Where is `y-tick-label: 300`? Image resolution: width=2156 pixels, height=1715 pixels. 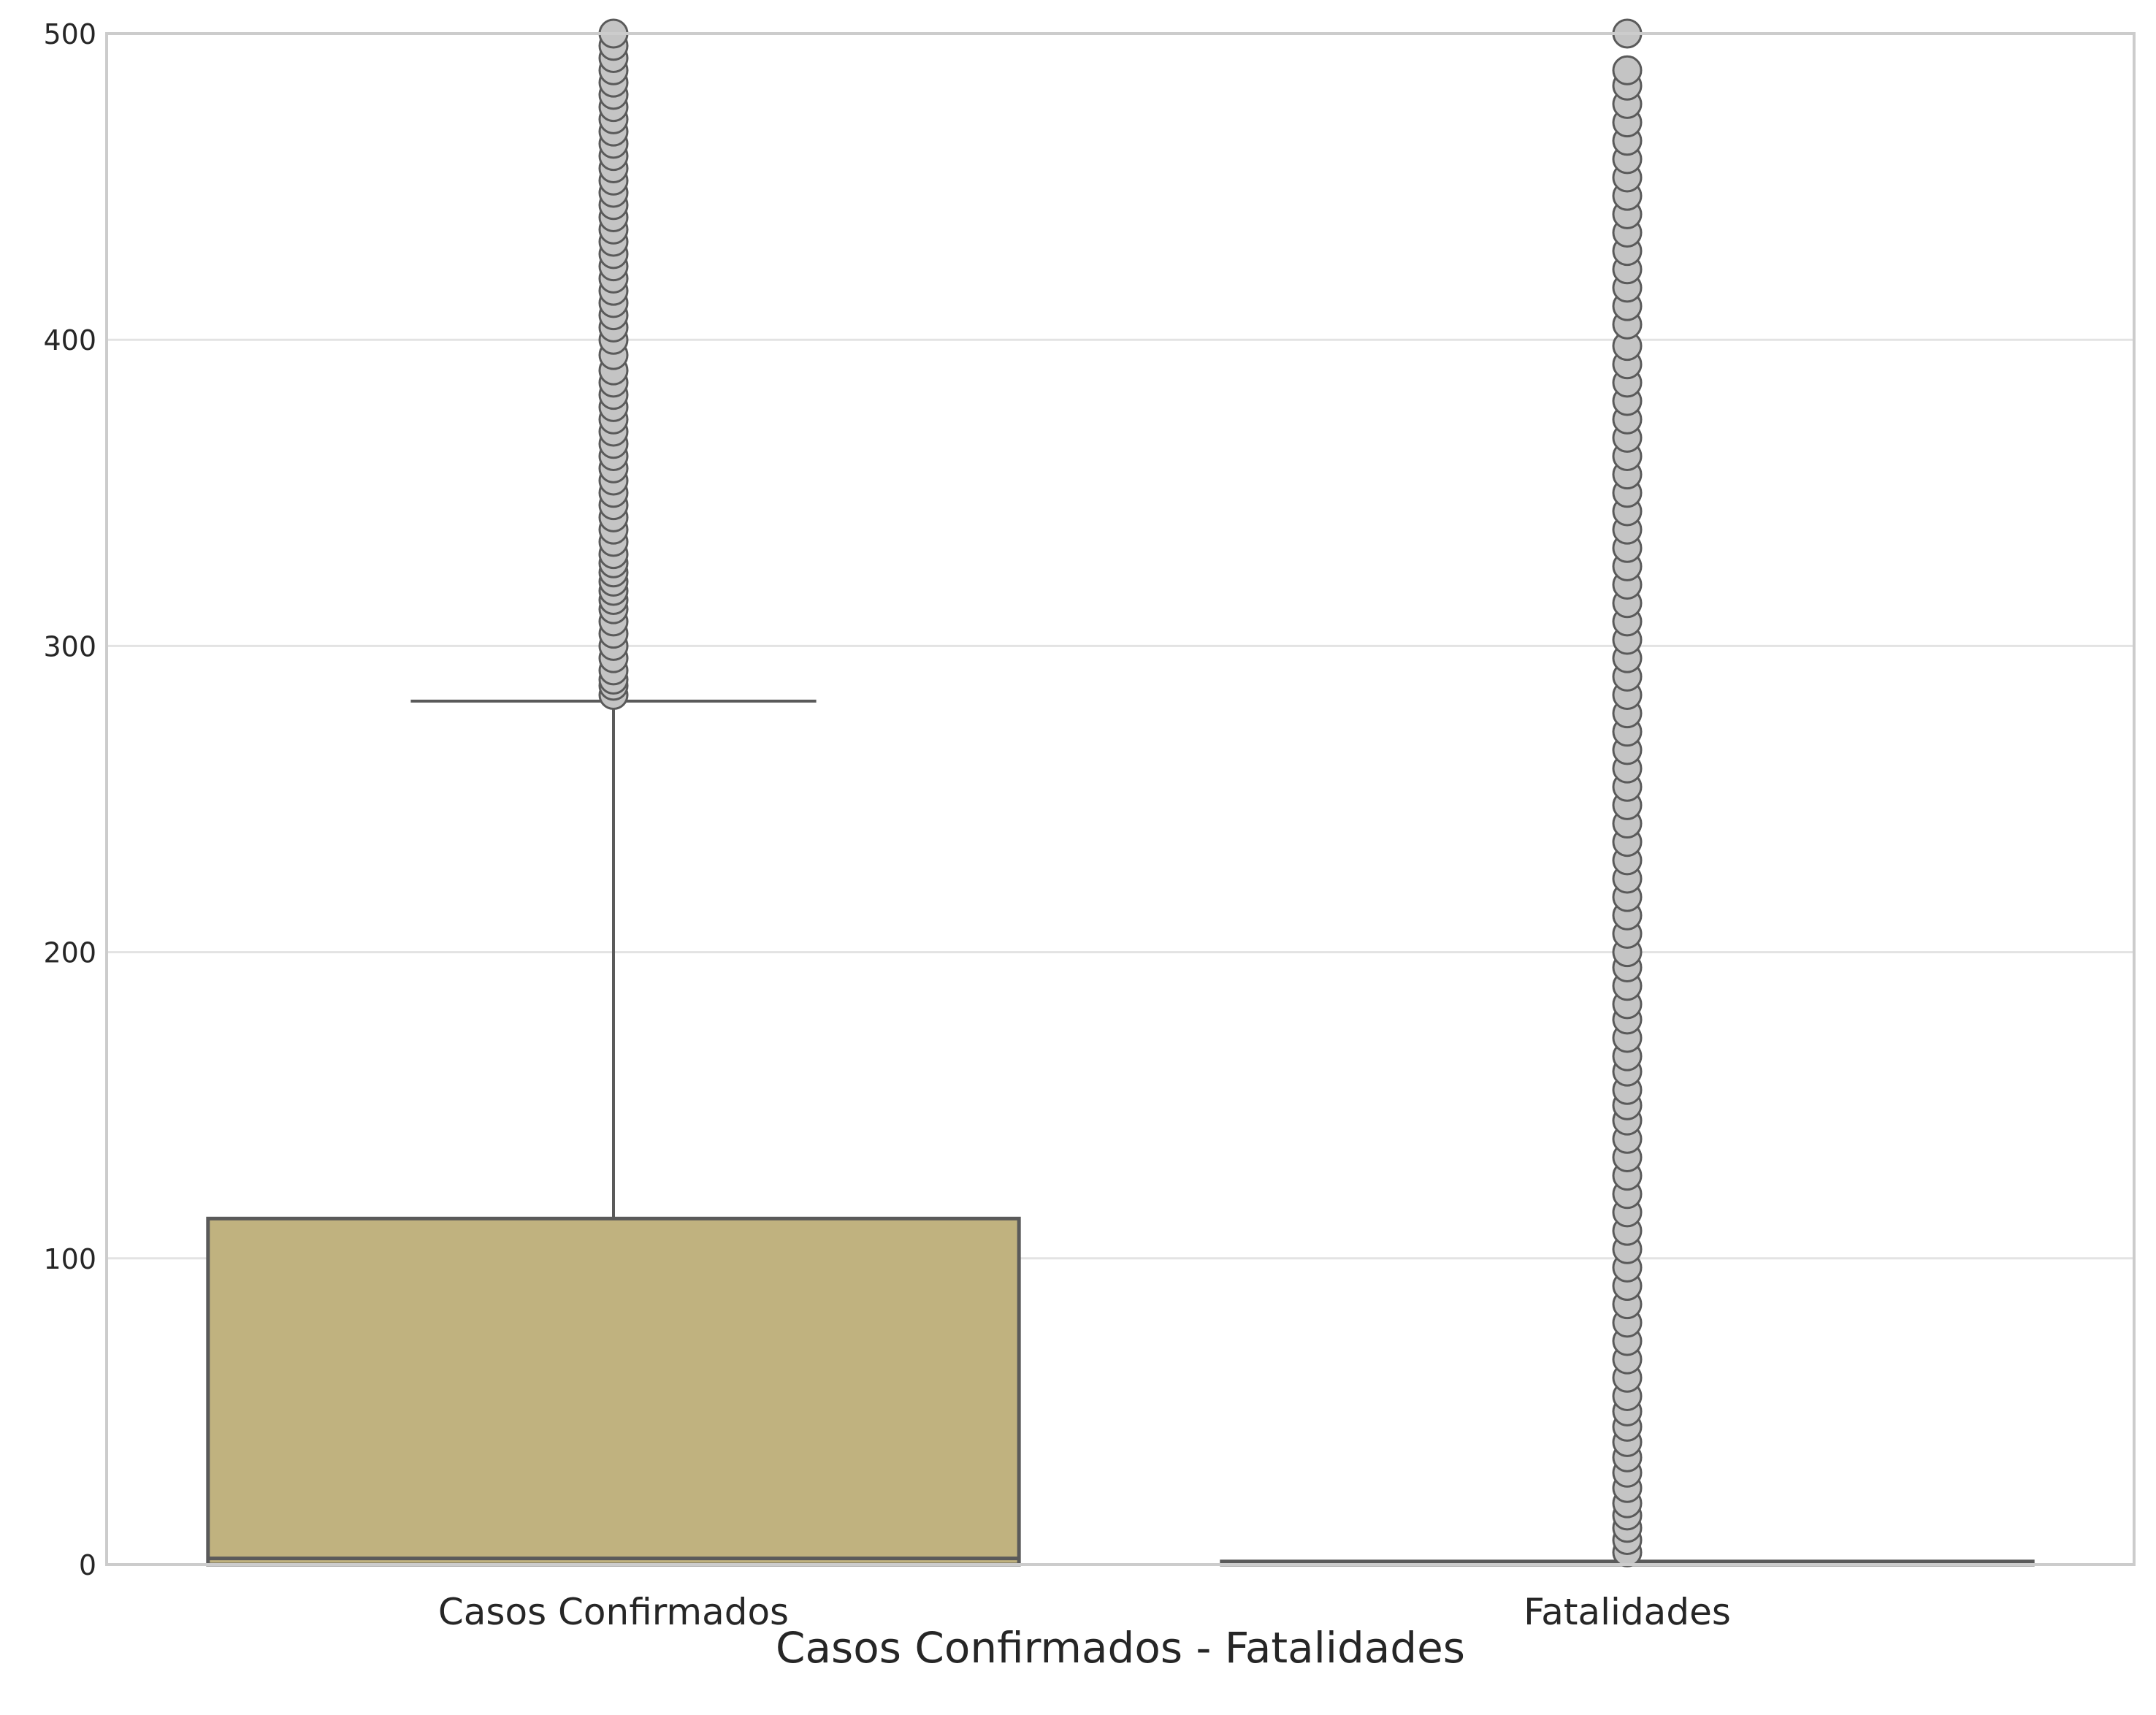
y-tick-label: 300 is located at coordinates (70, 646).